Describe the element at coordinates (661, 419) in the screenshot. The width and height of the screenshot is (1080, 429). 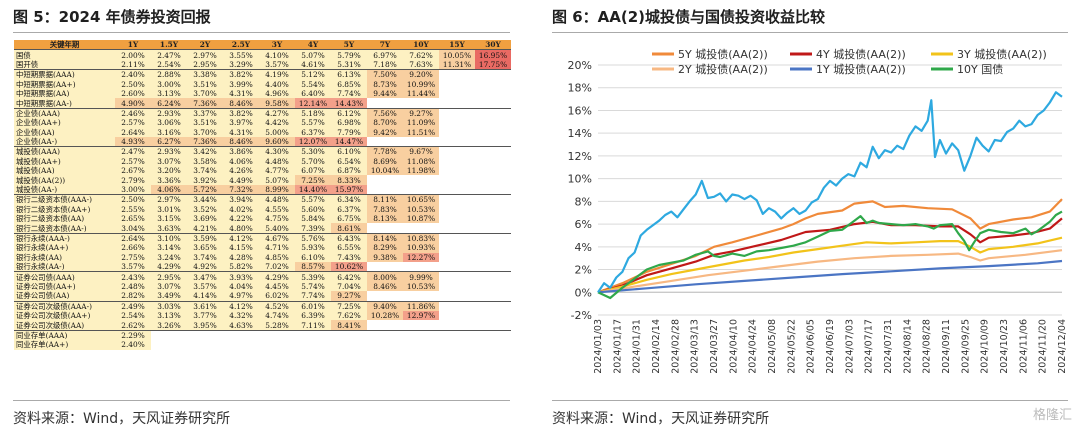
I see `right-source-note: 资料来源：Wind，天风证券研究所` at that location.